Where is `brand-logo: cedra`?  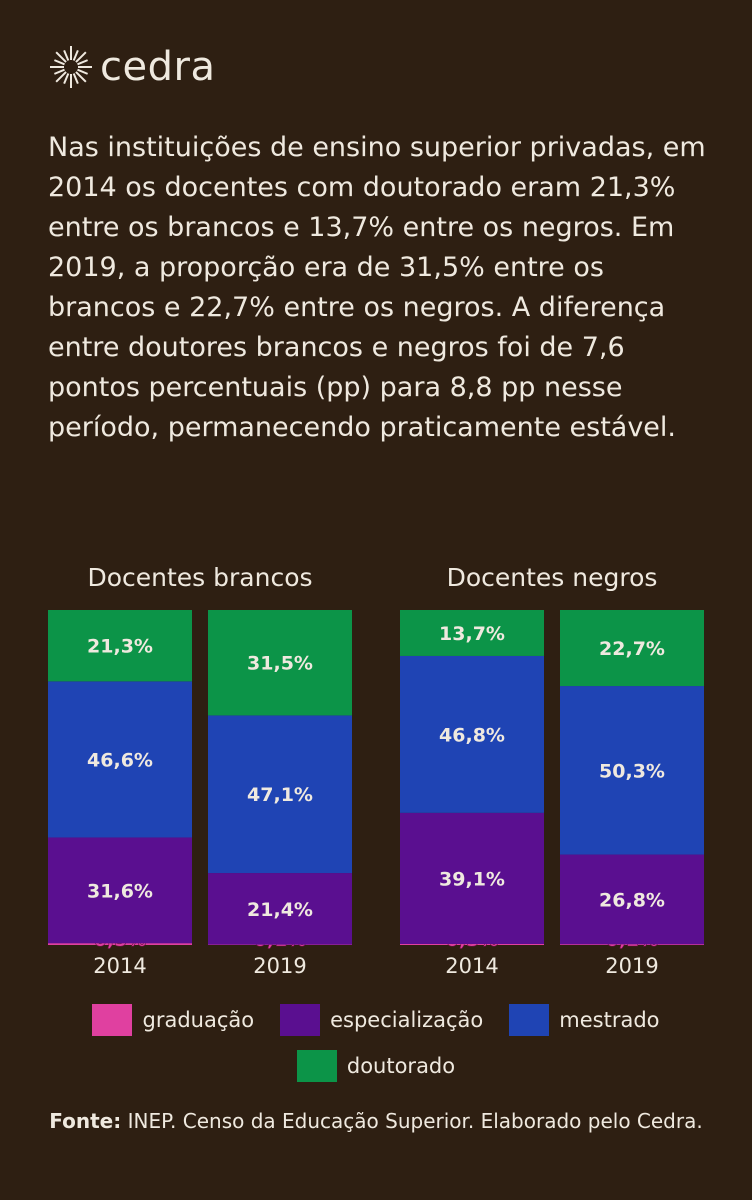 brand-logo: cedra is located at coordinates (131, 67).